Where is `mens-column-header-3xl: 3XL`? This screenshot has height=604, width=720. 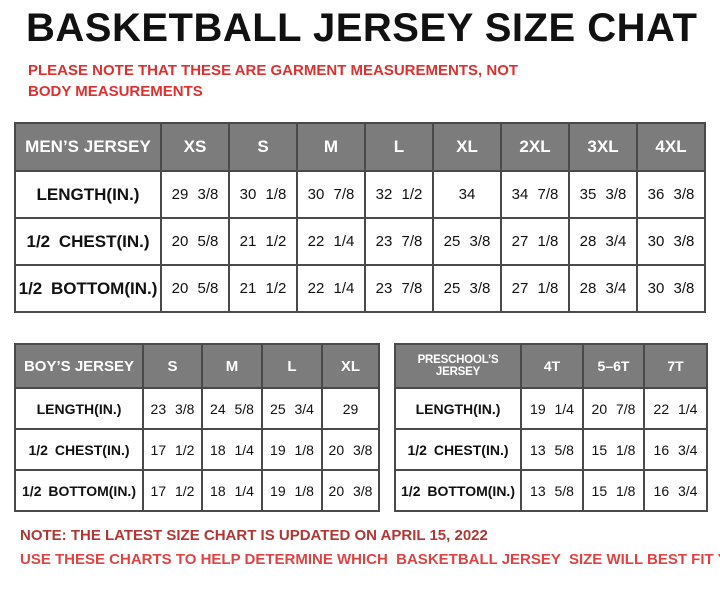
mens-column-header-3xl: 3XL is located at coordinates (603, 147).